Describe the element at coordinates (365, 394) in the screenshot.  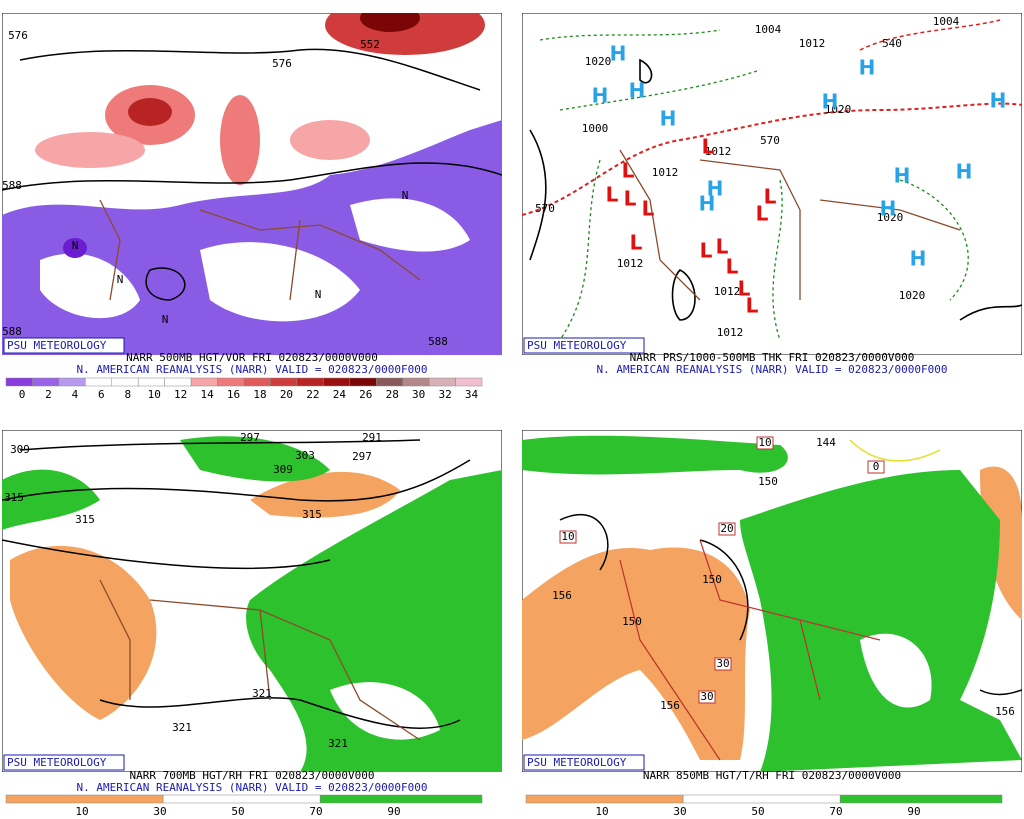
I see `colorbar-label: 26` at that location.